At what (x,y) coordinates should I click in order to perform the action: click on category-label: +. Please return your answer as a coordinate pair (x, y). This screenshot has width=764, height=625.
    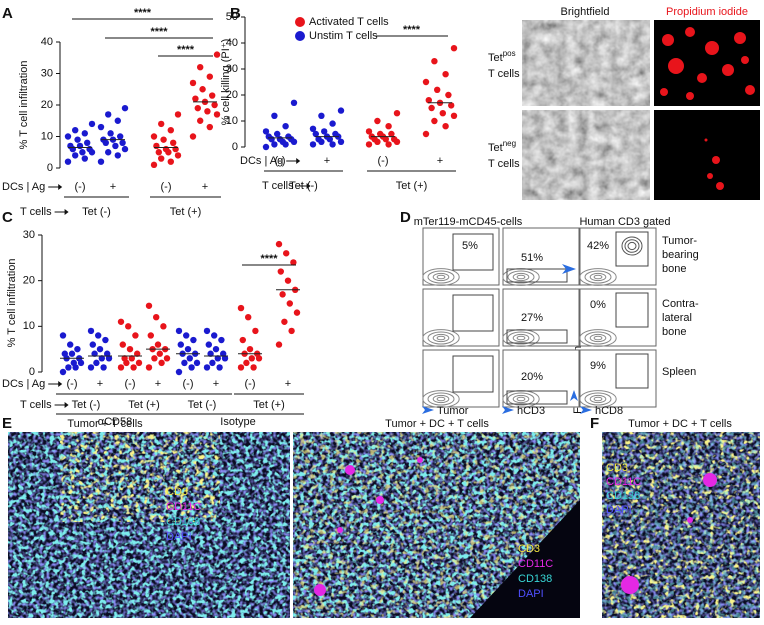
    Looking at the image, I should click on (113, 187).